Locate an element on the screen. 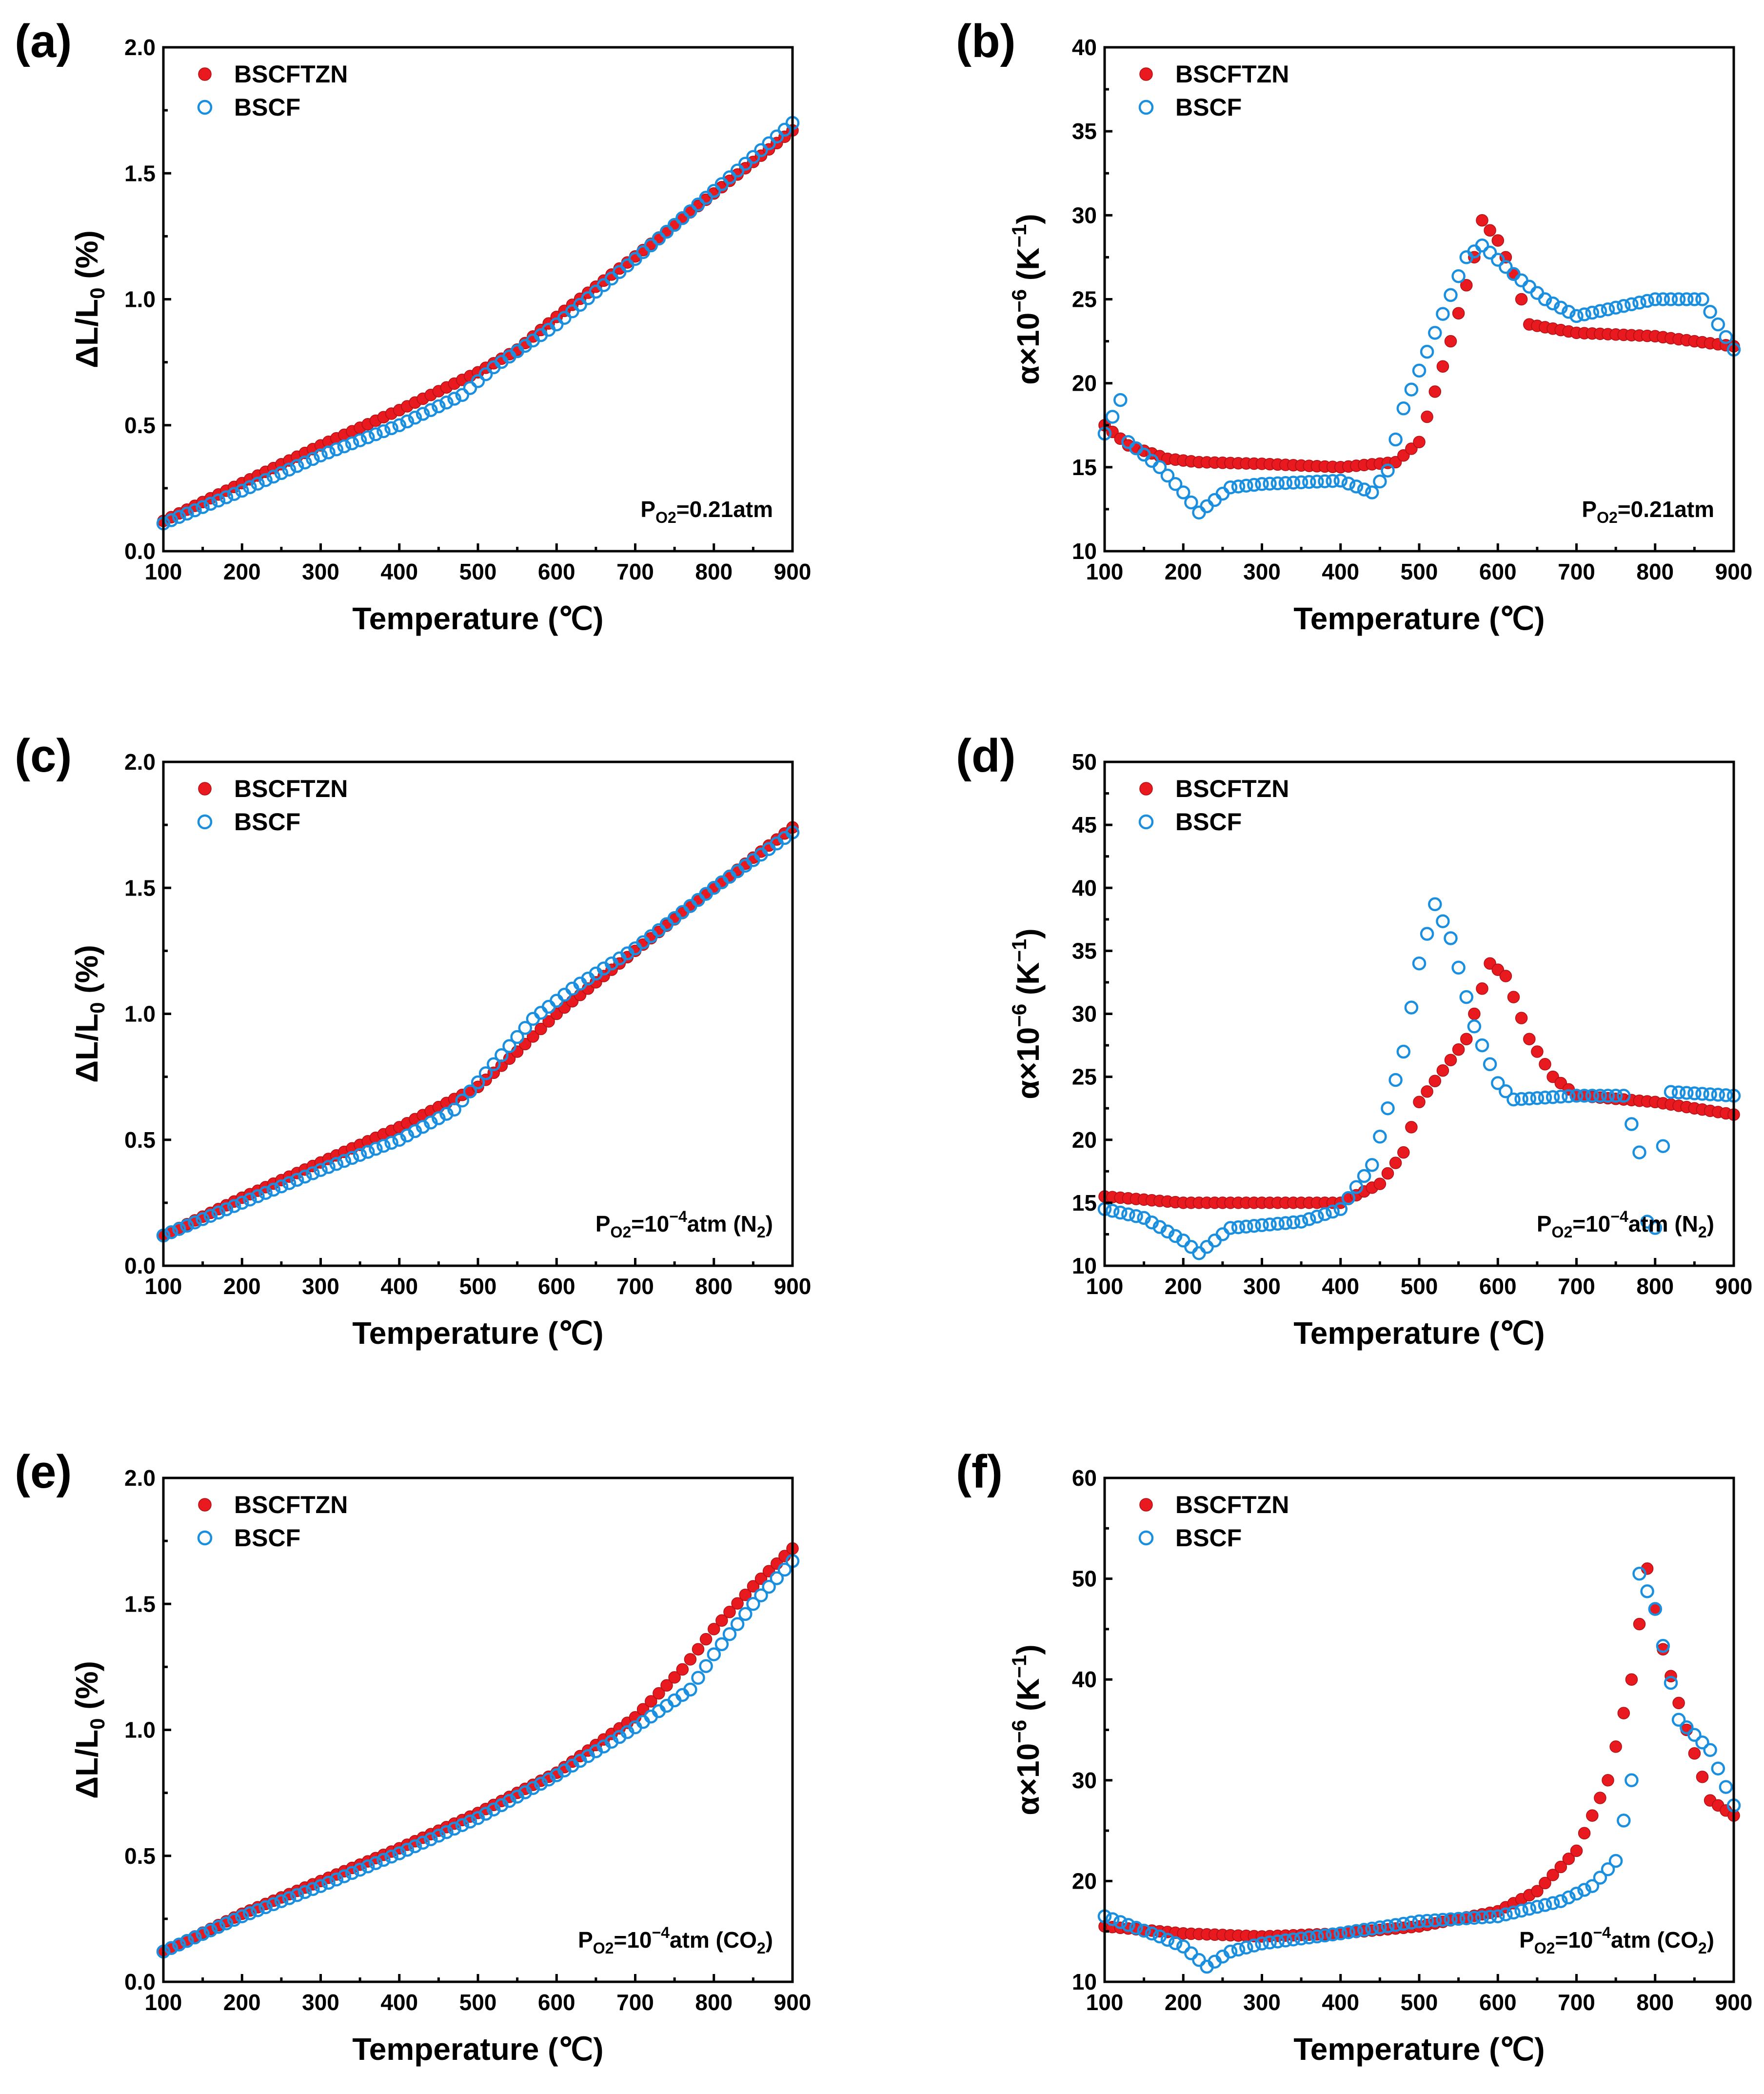 This screenshot has height=2094, width=1764. plot-frame is located at coordinates (1419, 299).